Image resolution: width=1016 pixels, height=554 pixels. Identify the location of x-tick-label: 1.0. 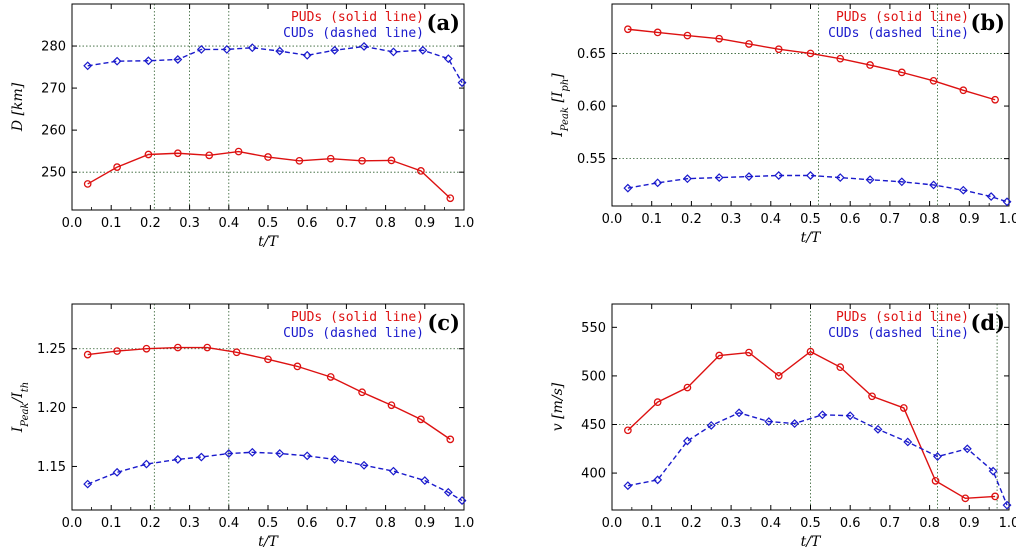
(1007, 523).